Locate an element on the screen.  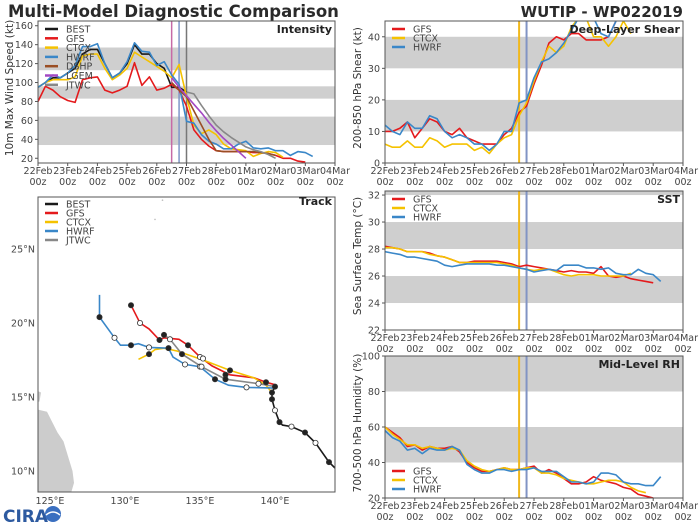
lat-tick-label: 25°N is located at coordinates (23, 250).